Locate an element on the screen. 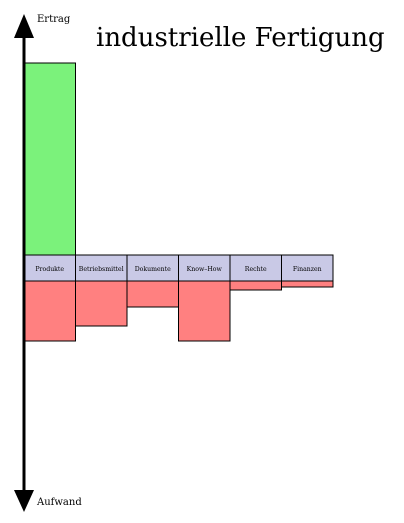 This screenshot has height=523, width=404. category-label: Dokumente is located at coordinates (153, 269).